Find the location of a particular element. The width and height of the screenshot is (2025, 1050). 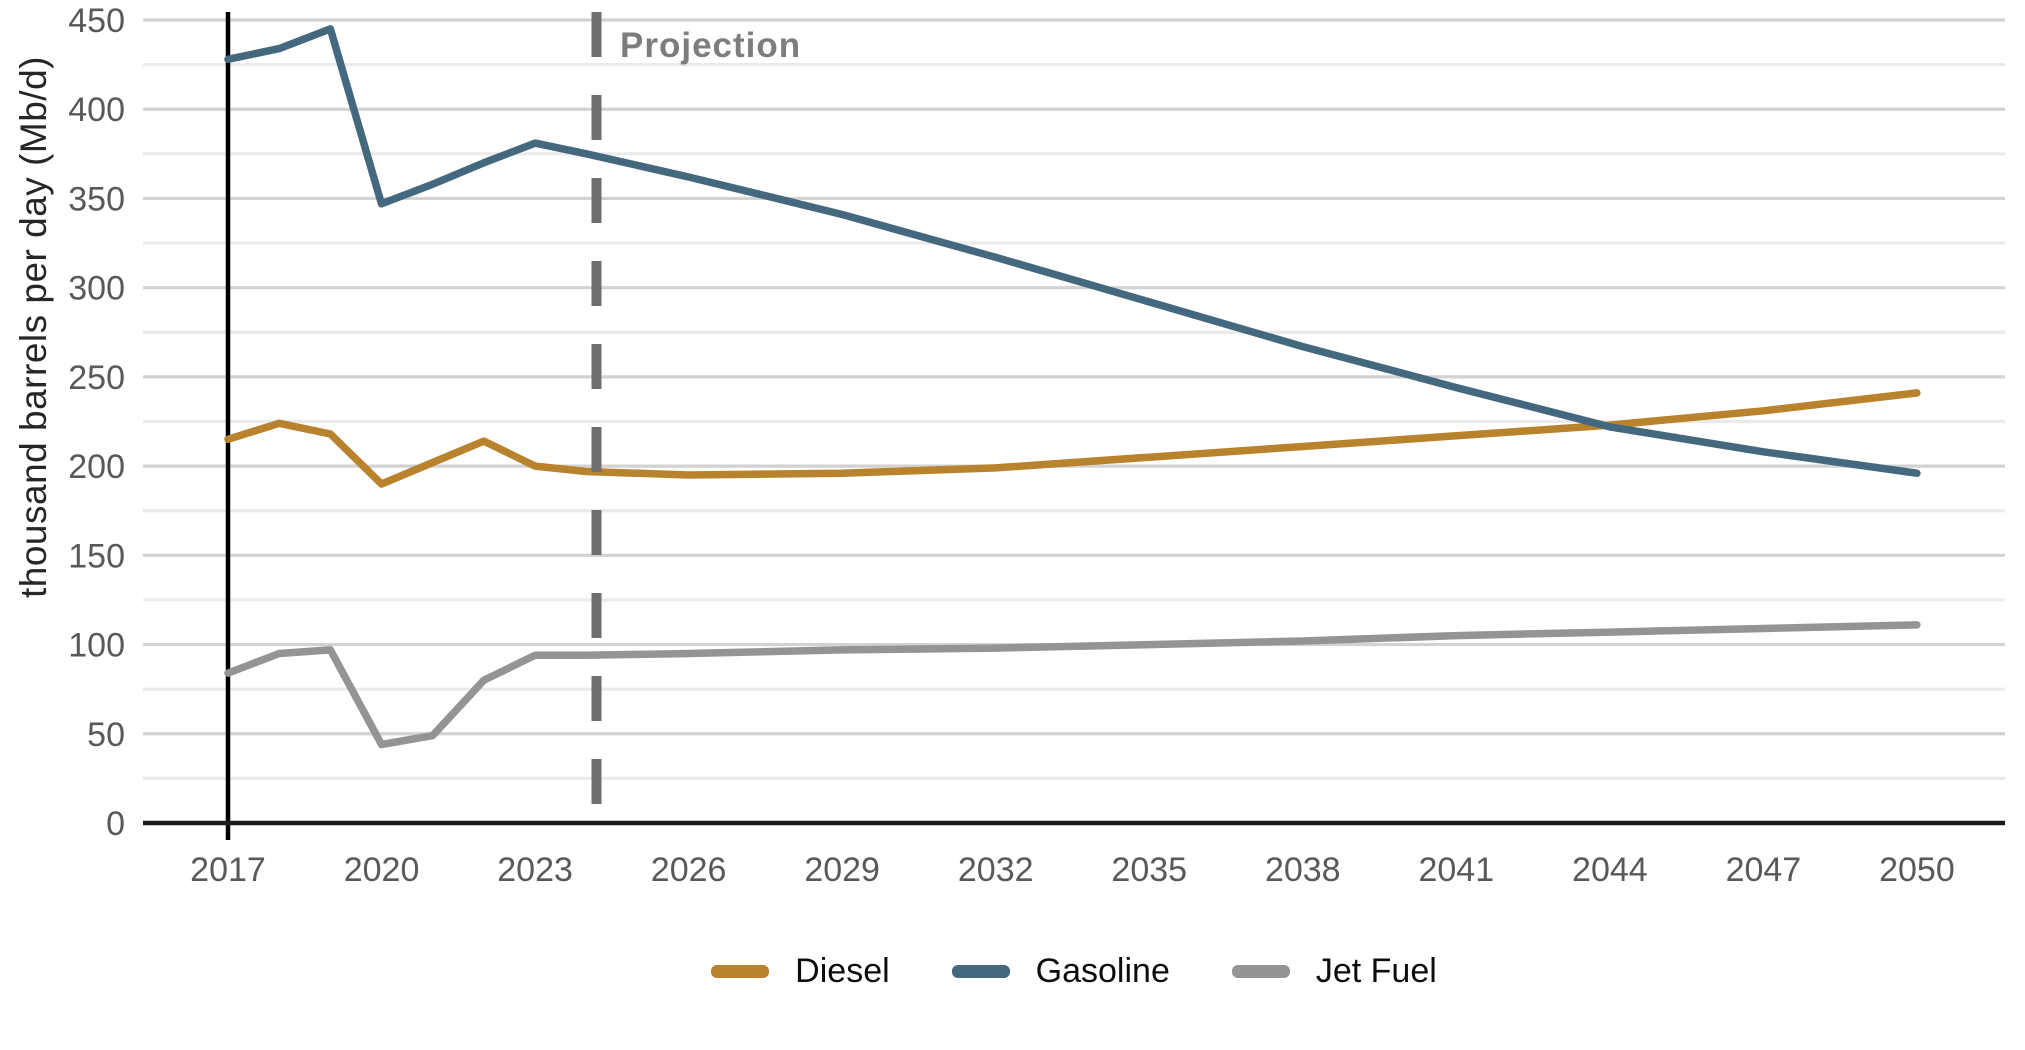

x-tick-label-2050: 2050 is located at coordinates (1917, 870).